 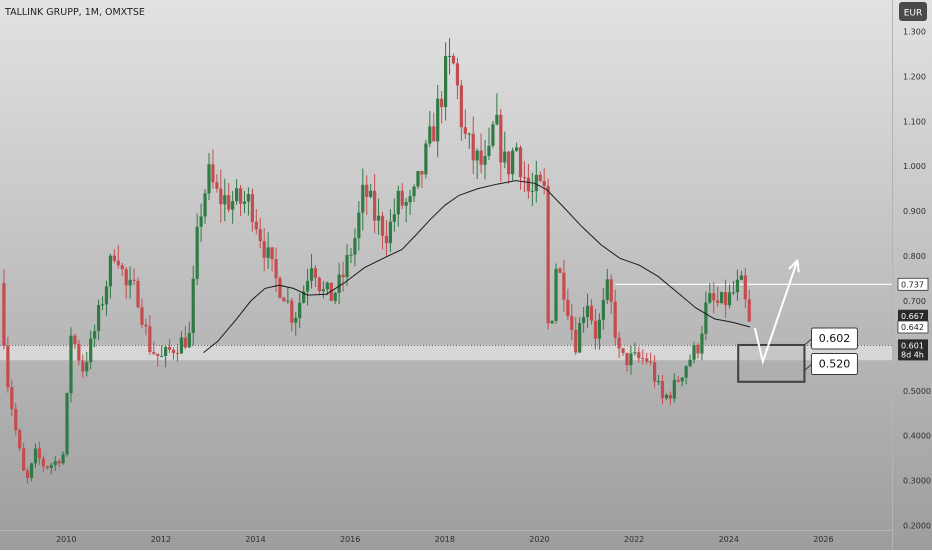 What do you see at coordinates (912, 316) in the screenshot?
I see `price-label: 0.667` at bounding box center [912, 316].